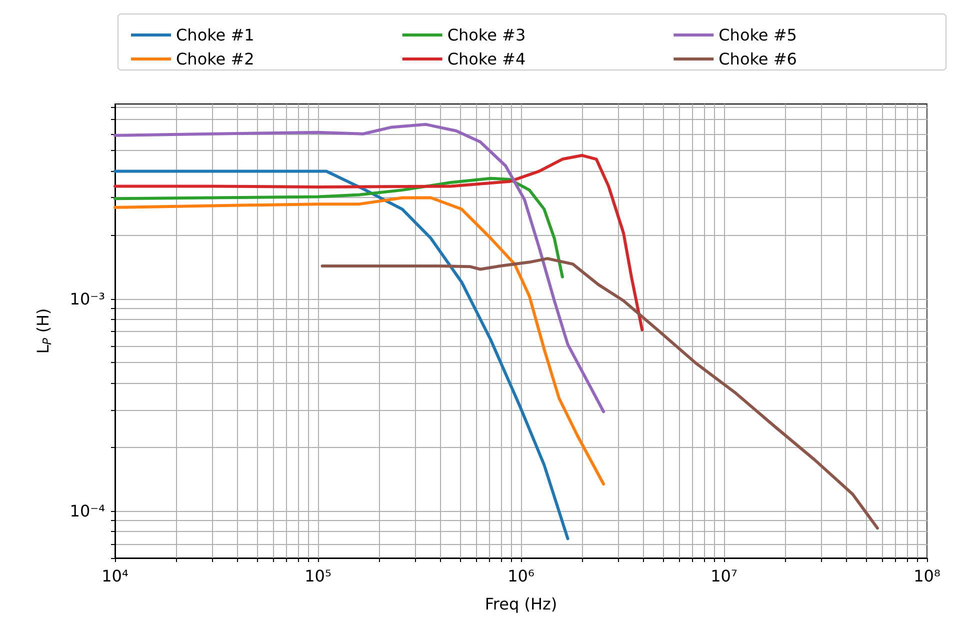  What do you see at coordinates (927, 576) in the screenshot?
I see `x-tick-label: 10⁸` at bounding box center [927, 576].